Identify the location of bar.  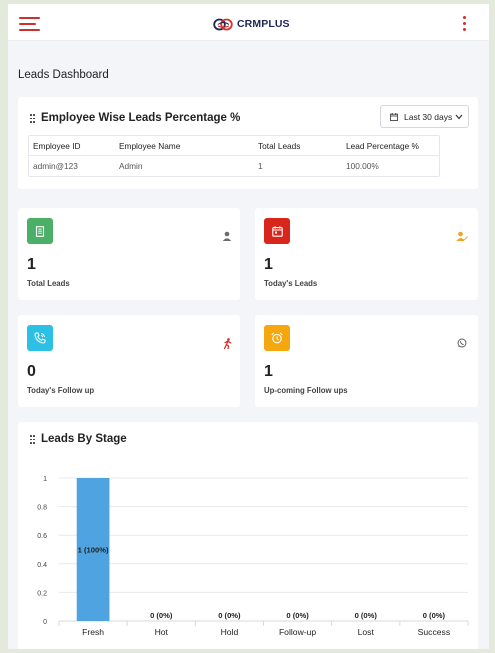
(93, 549).